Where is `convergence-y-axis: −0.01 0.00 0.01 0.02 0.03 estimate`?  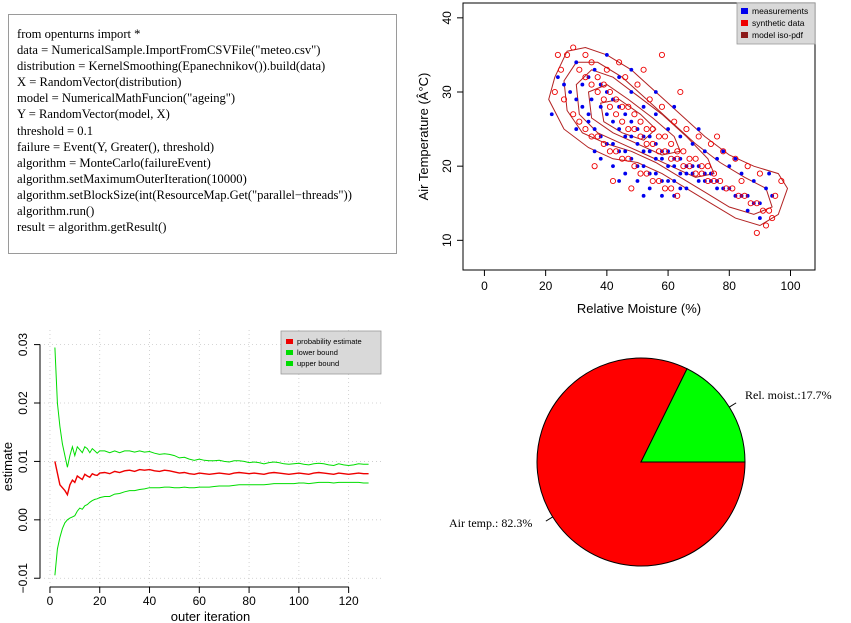 convergence-y-axis: −0.01 0.00 0.01 0.02 0.03 estimate is located at coordinates (20, 463).